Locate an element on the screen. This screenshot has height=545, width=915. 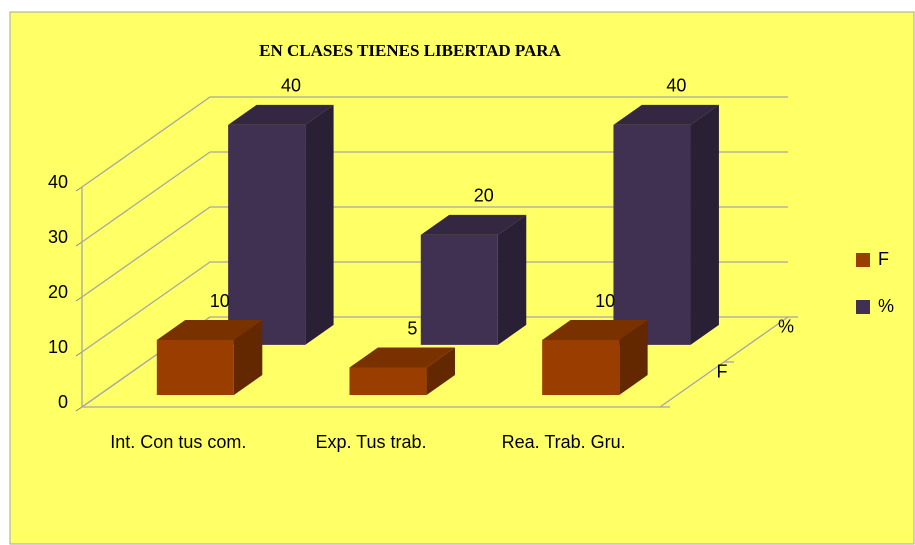
data-label: 20 is located at coordinates (484, 196).